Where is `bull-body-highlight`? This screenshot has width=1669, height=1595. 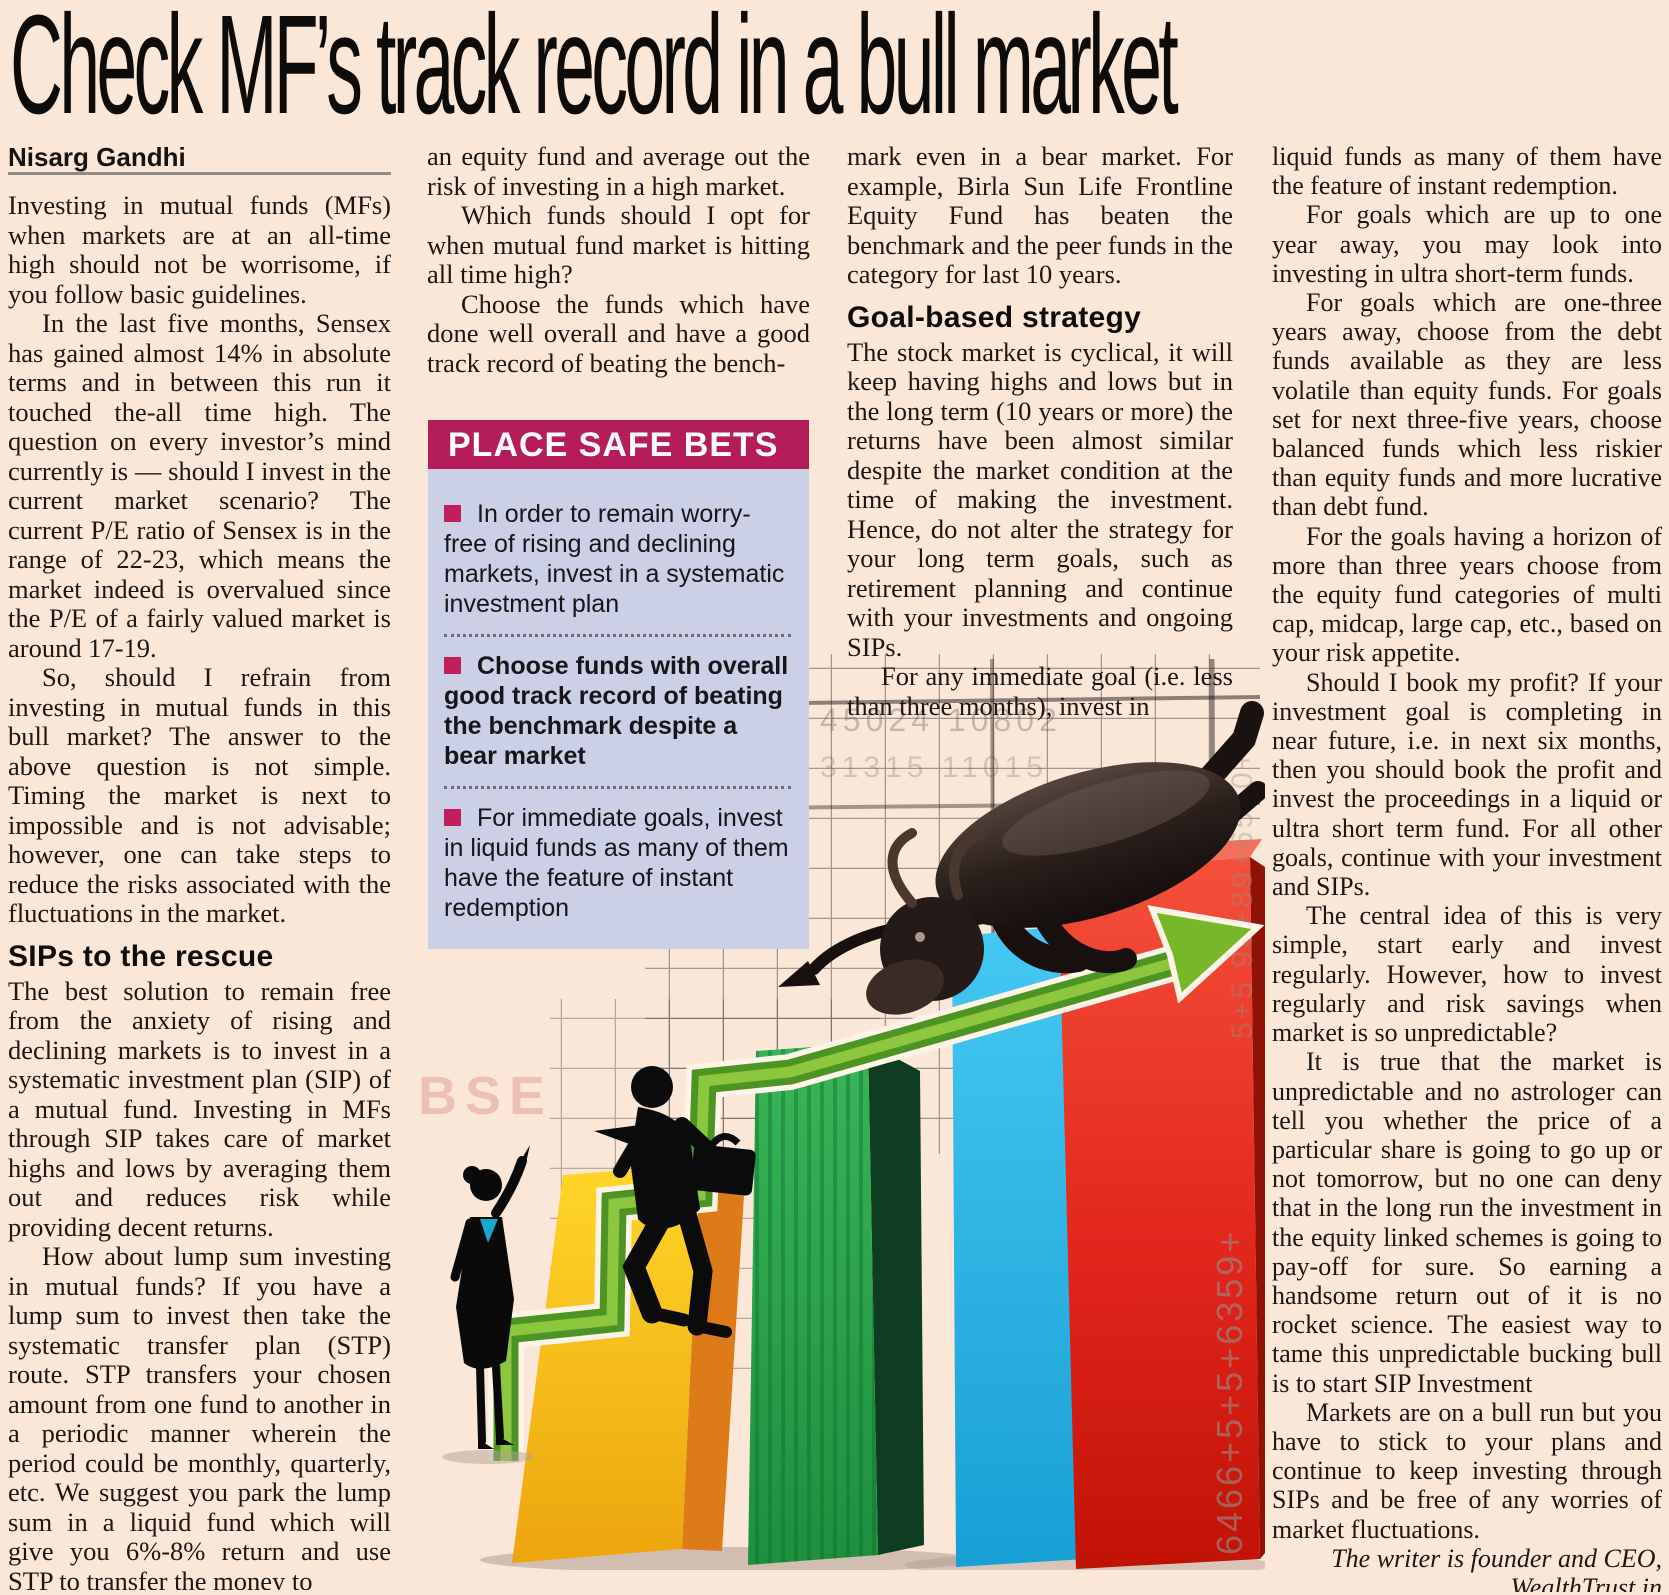 bull-body-highlight is located at coordinates (1106, 813).